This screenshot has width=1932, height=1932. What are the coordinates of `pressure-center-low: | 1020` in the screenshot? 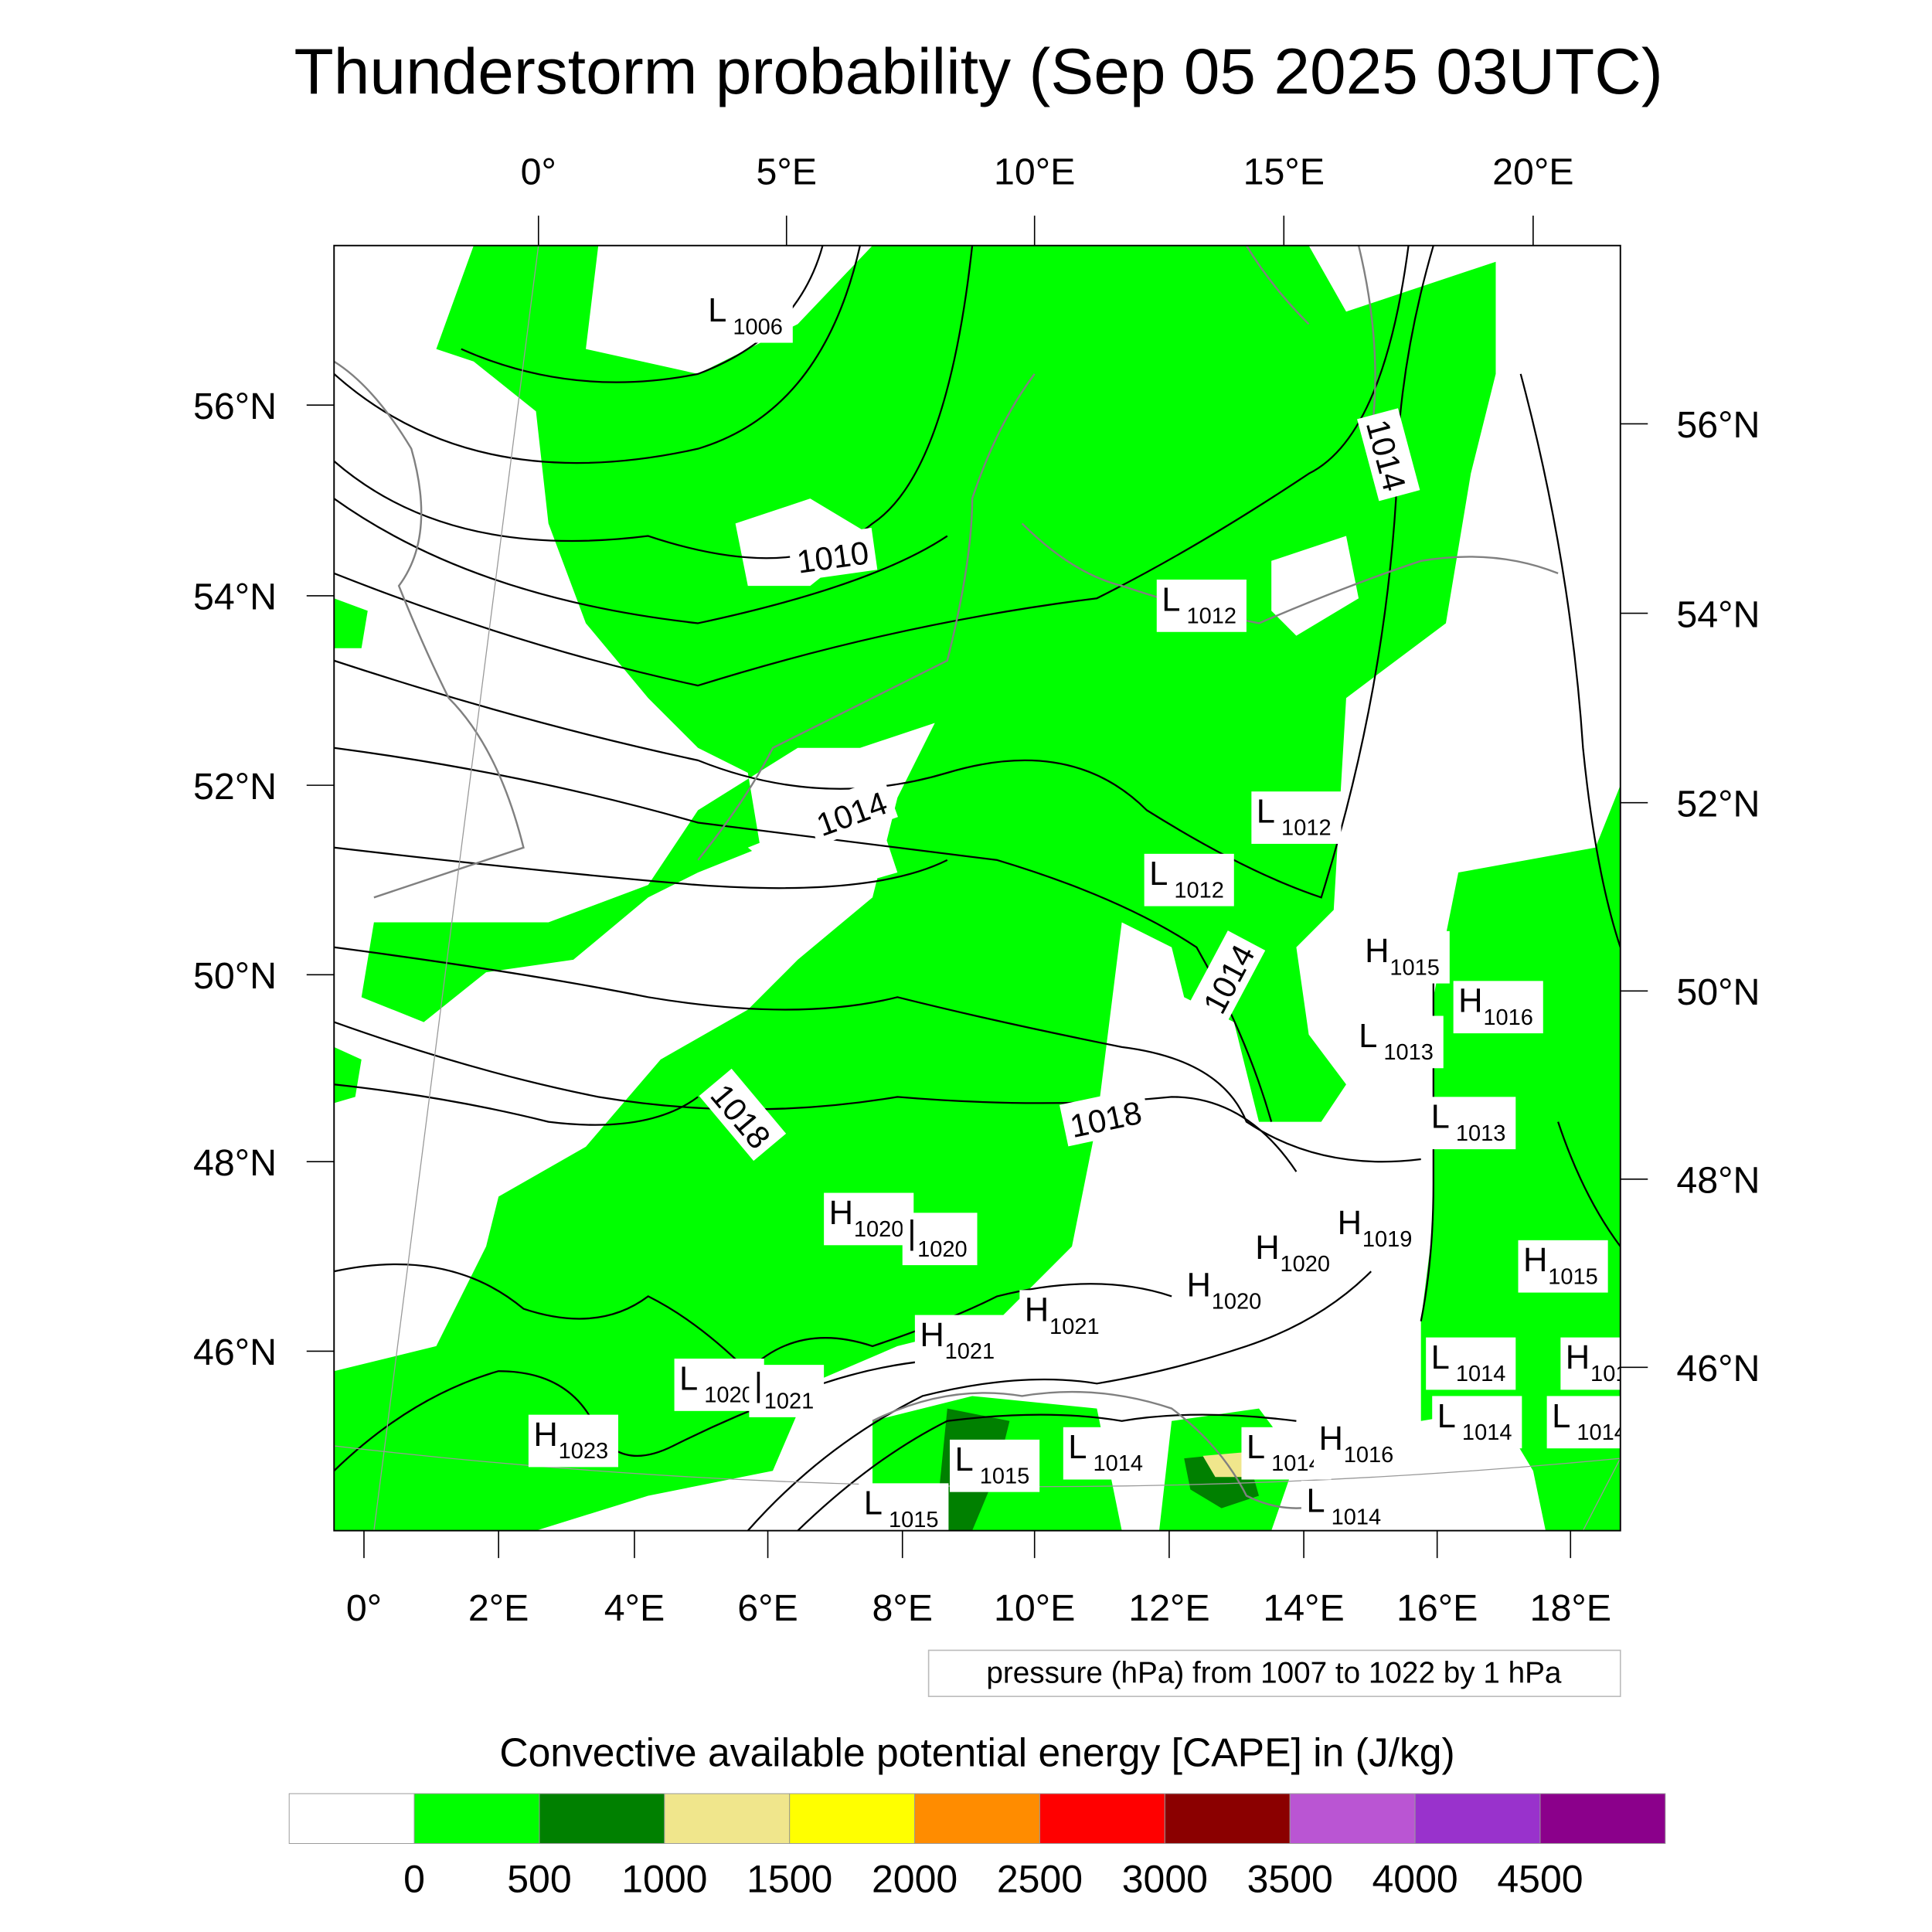 It's located at (940, 1240).